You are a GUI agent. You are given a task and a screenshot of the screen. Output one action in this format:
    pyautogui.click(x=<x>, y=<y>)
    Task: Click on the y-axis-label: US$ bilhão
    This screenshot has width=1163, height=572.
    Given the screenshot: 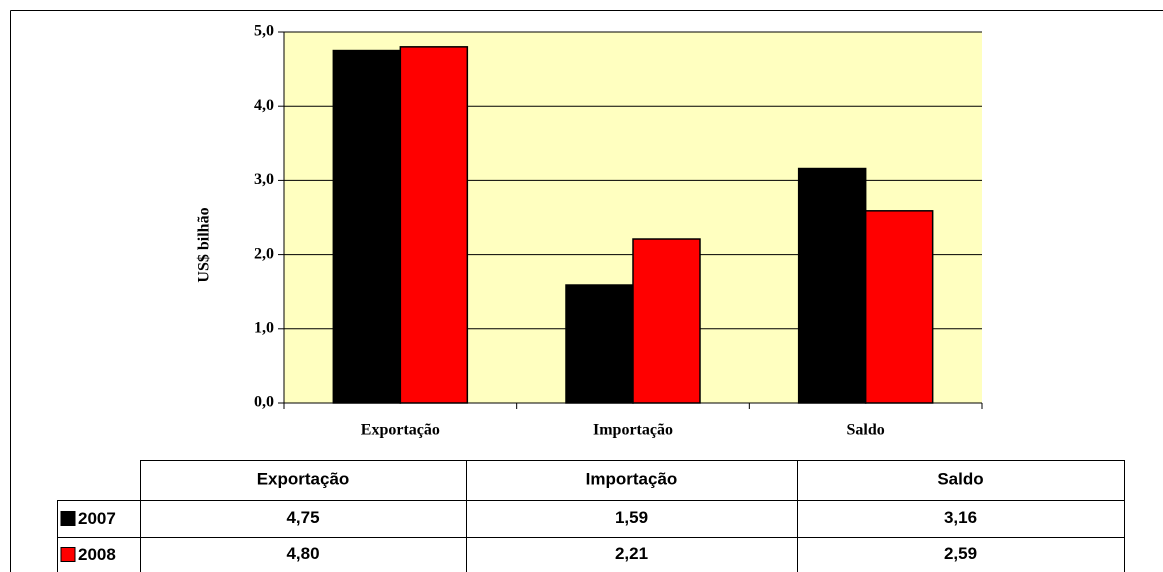 What is the action you would take?
    pyautogui.click(x=204, y=244)
    